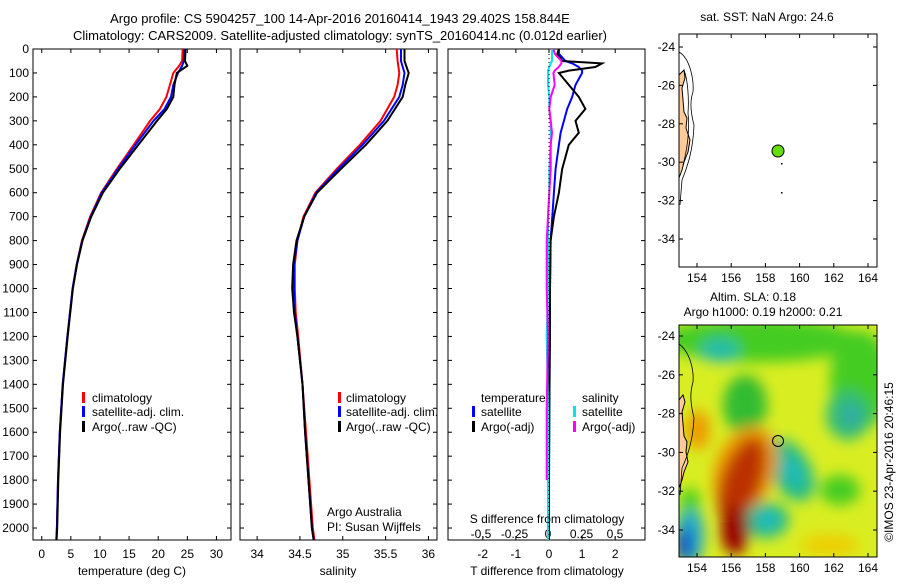 The width and height of the screenshot is (900, 585). Describe the element at coordinates (338, 571) in the screenshot. I see `salinity-xlabel: salinity` at that location.